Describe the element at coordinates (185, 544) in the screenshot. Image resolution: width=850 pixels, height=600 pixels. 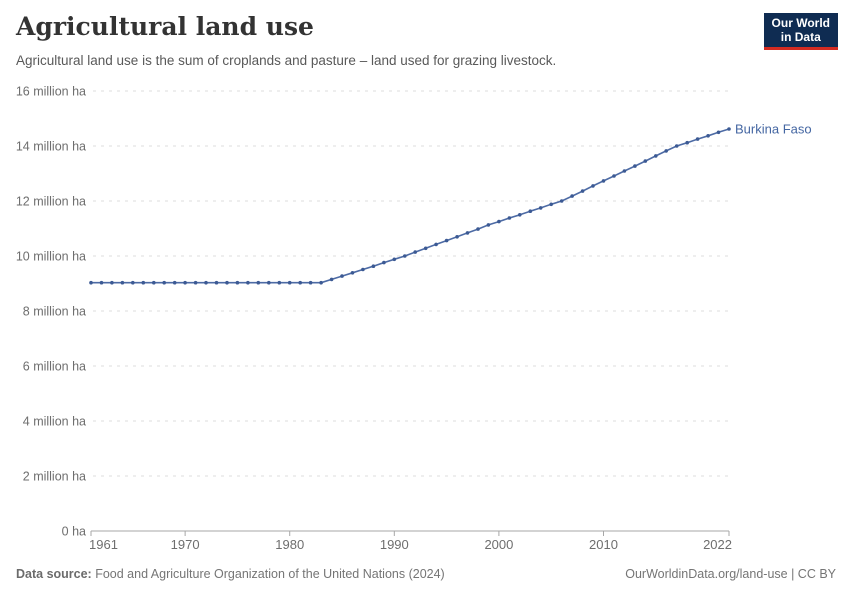
I see `x-tick-label: 1970` at that location.